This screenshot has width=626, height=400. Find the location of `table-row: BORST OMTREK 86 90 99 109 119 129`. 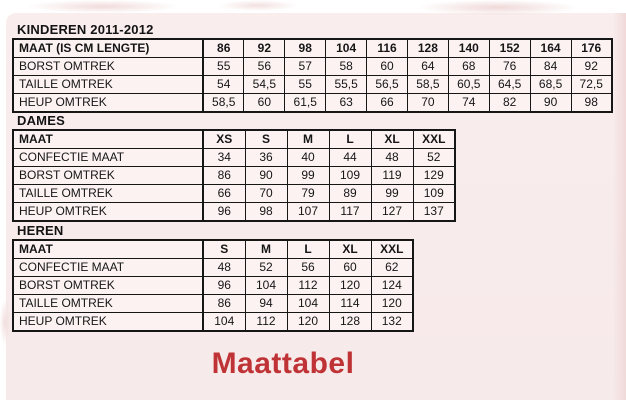

table-row: BORST OMTREK 86 90 99 109 119 129 is located at coordinates (234, 175).